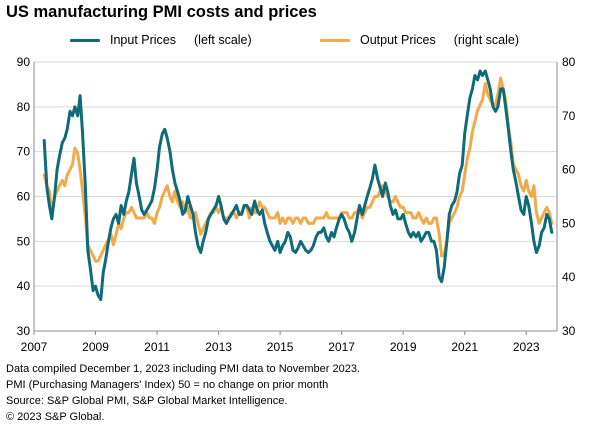  I want to click on y-left-tick-label: 50, so click(24, 241).